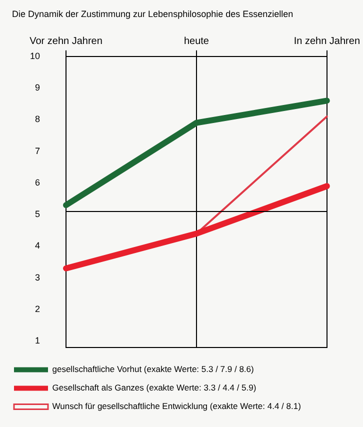 This screenshot has height=427, width=363. What do you see at coordinates (152, 13) in the screenshot?
I see `chart-title: Die Dynamik der Zustimmung zur Lebensphilosophie des Essenziellen` at bounding box center [152, 13].